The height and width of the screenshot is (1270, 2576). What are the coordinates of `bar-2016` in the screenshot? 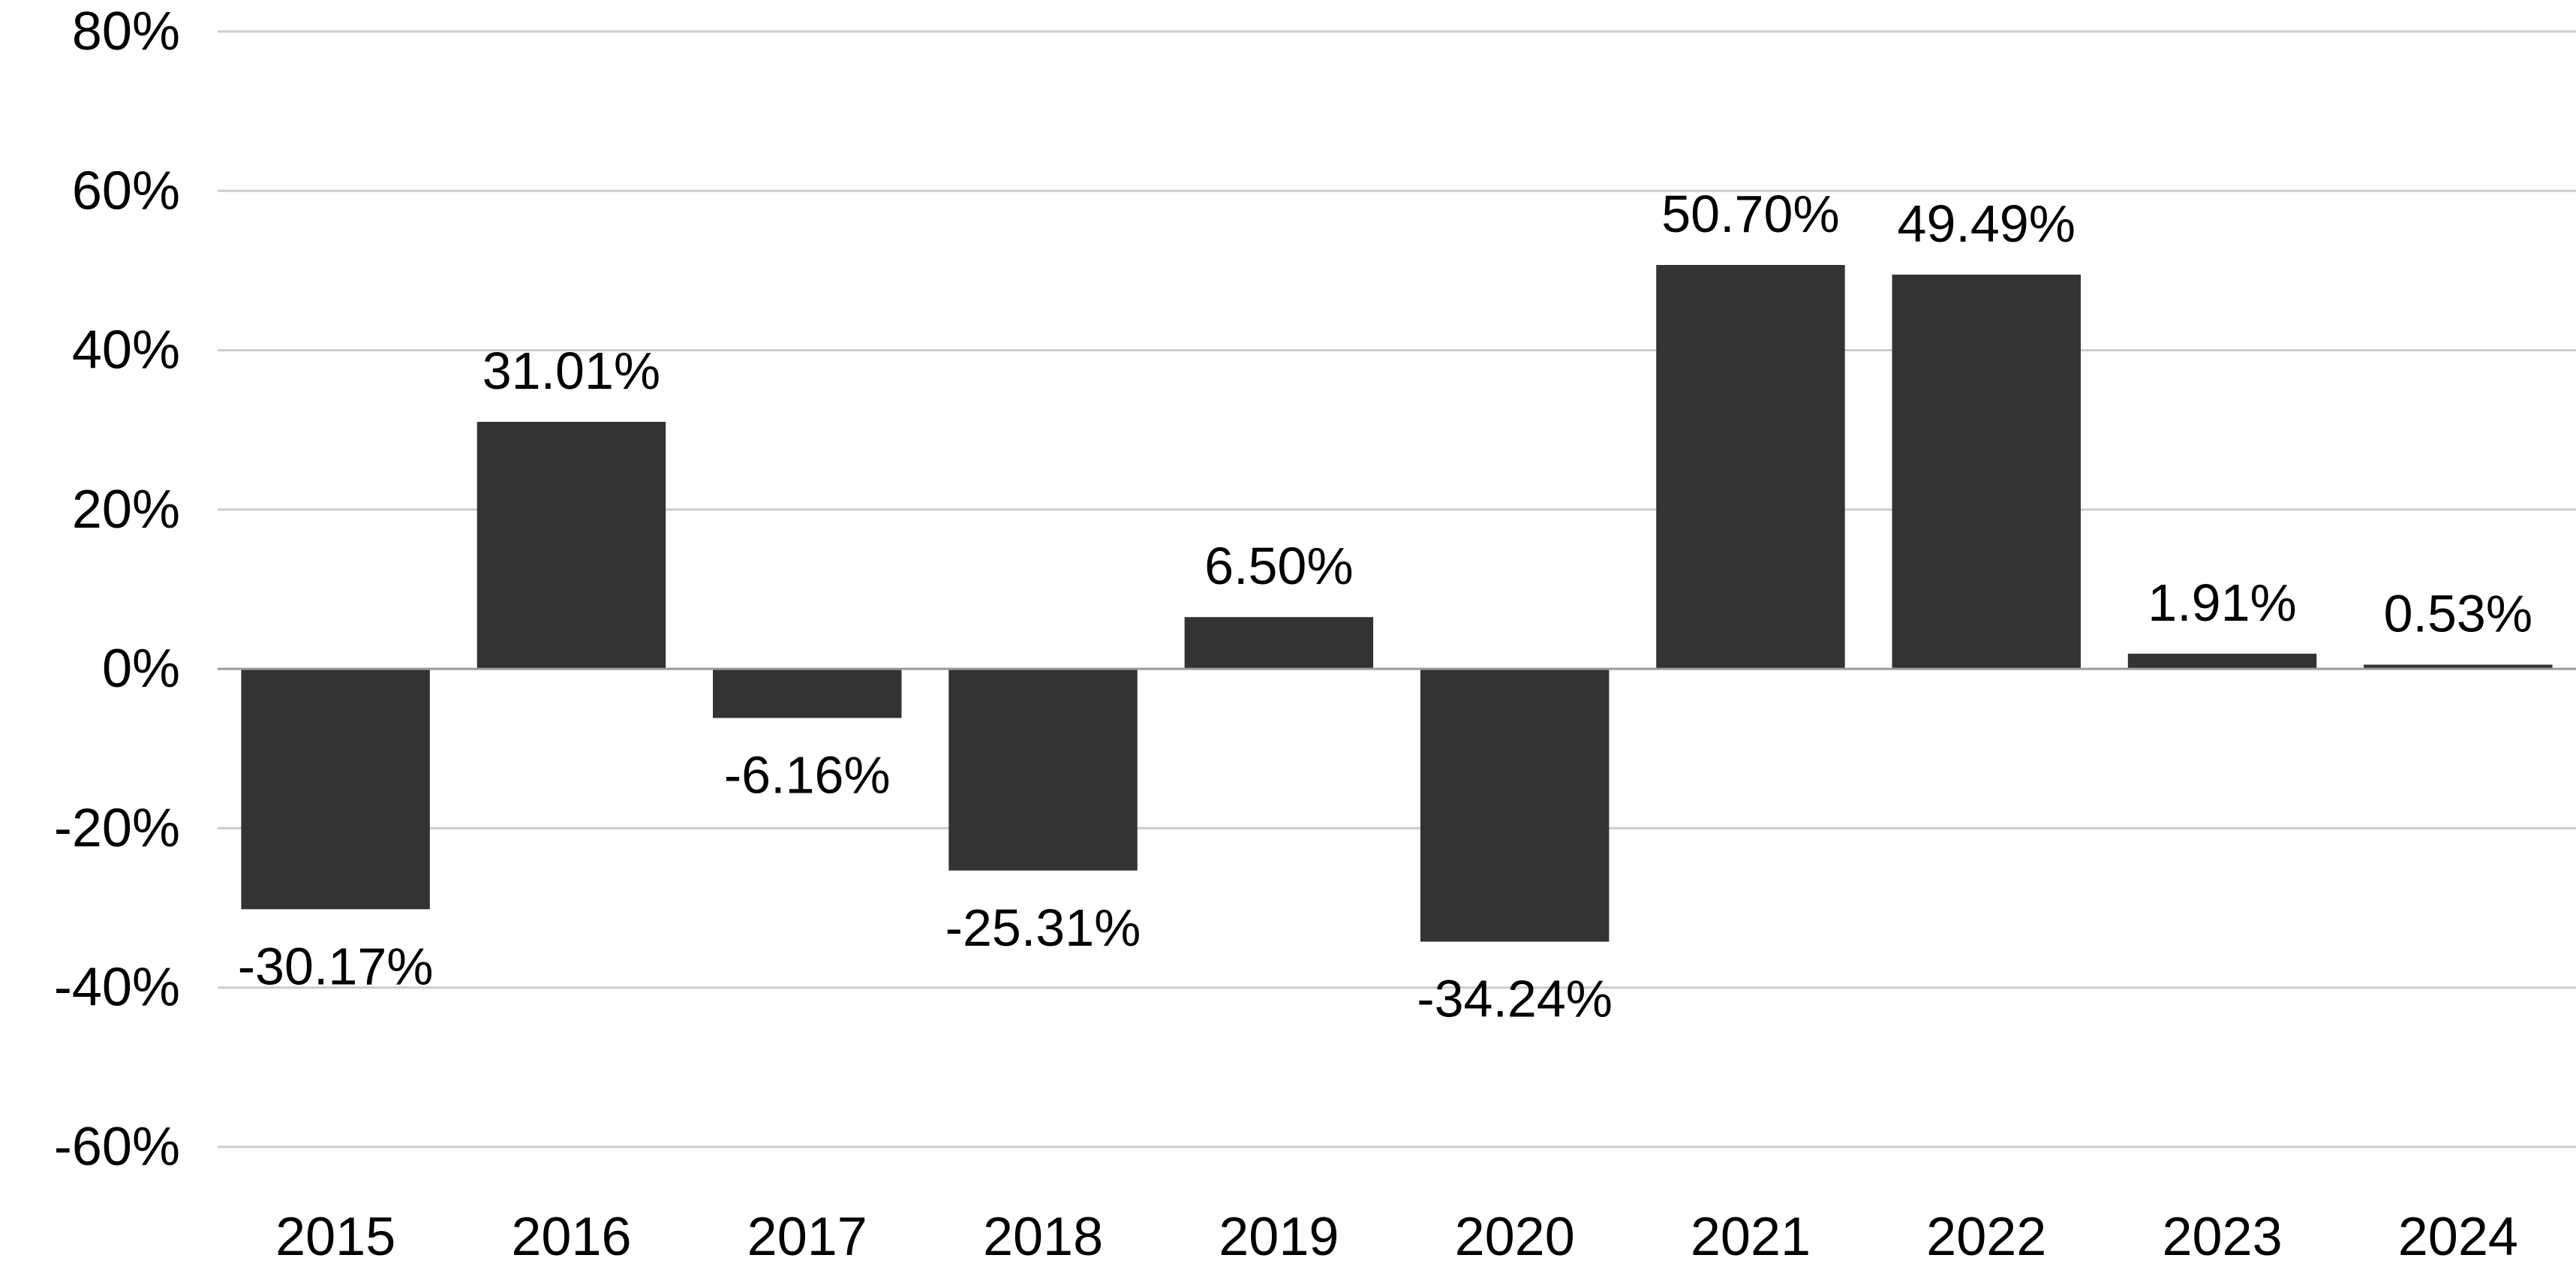 It's located at (571, 545).